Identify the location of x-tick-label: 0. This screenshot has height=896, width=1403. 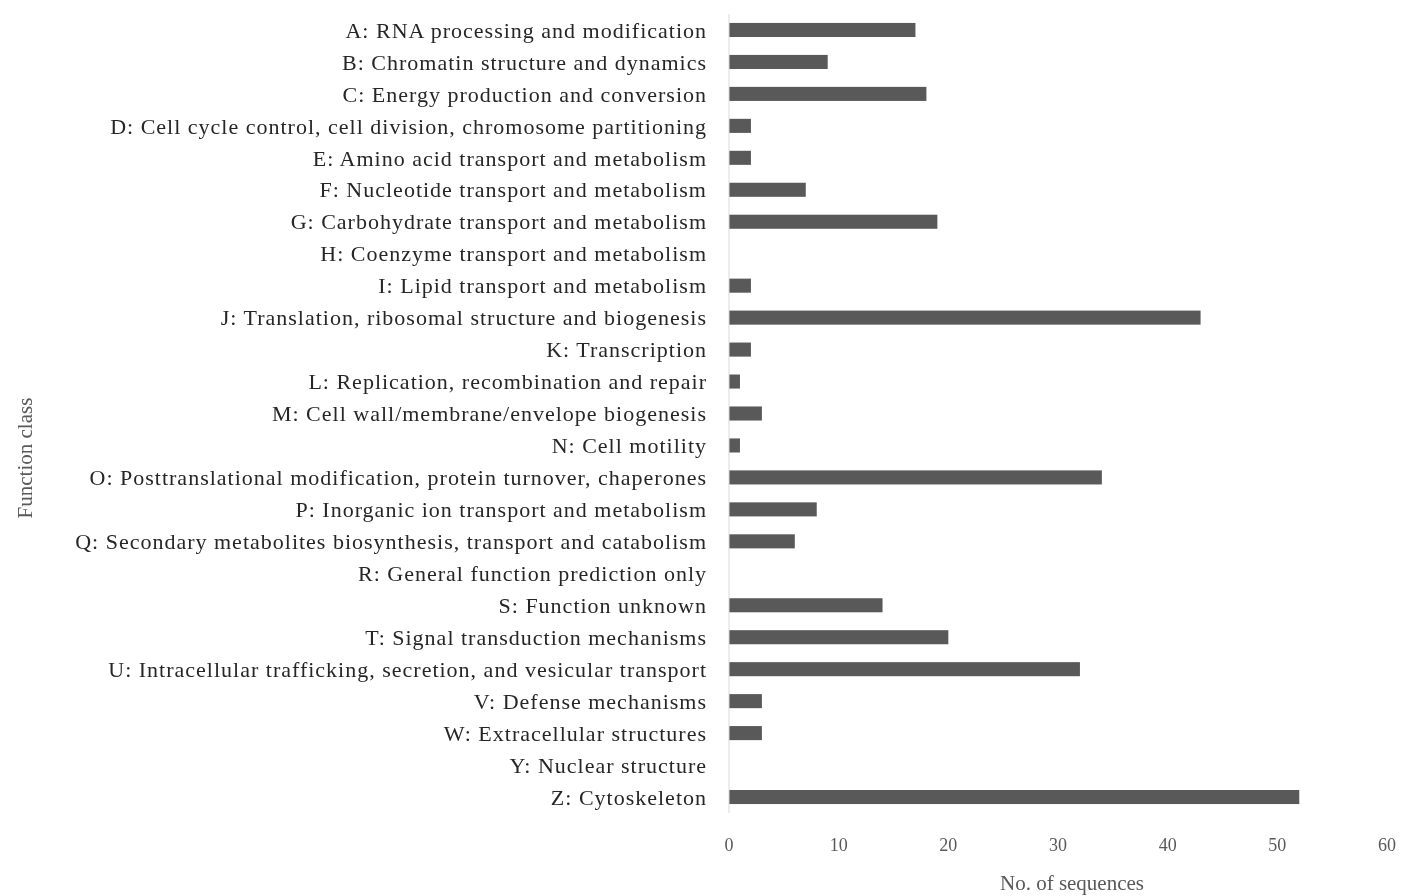
(729, 845).